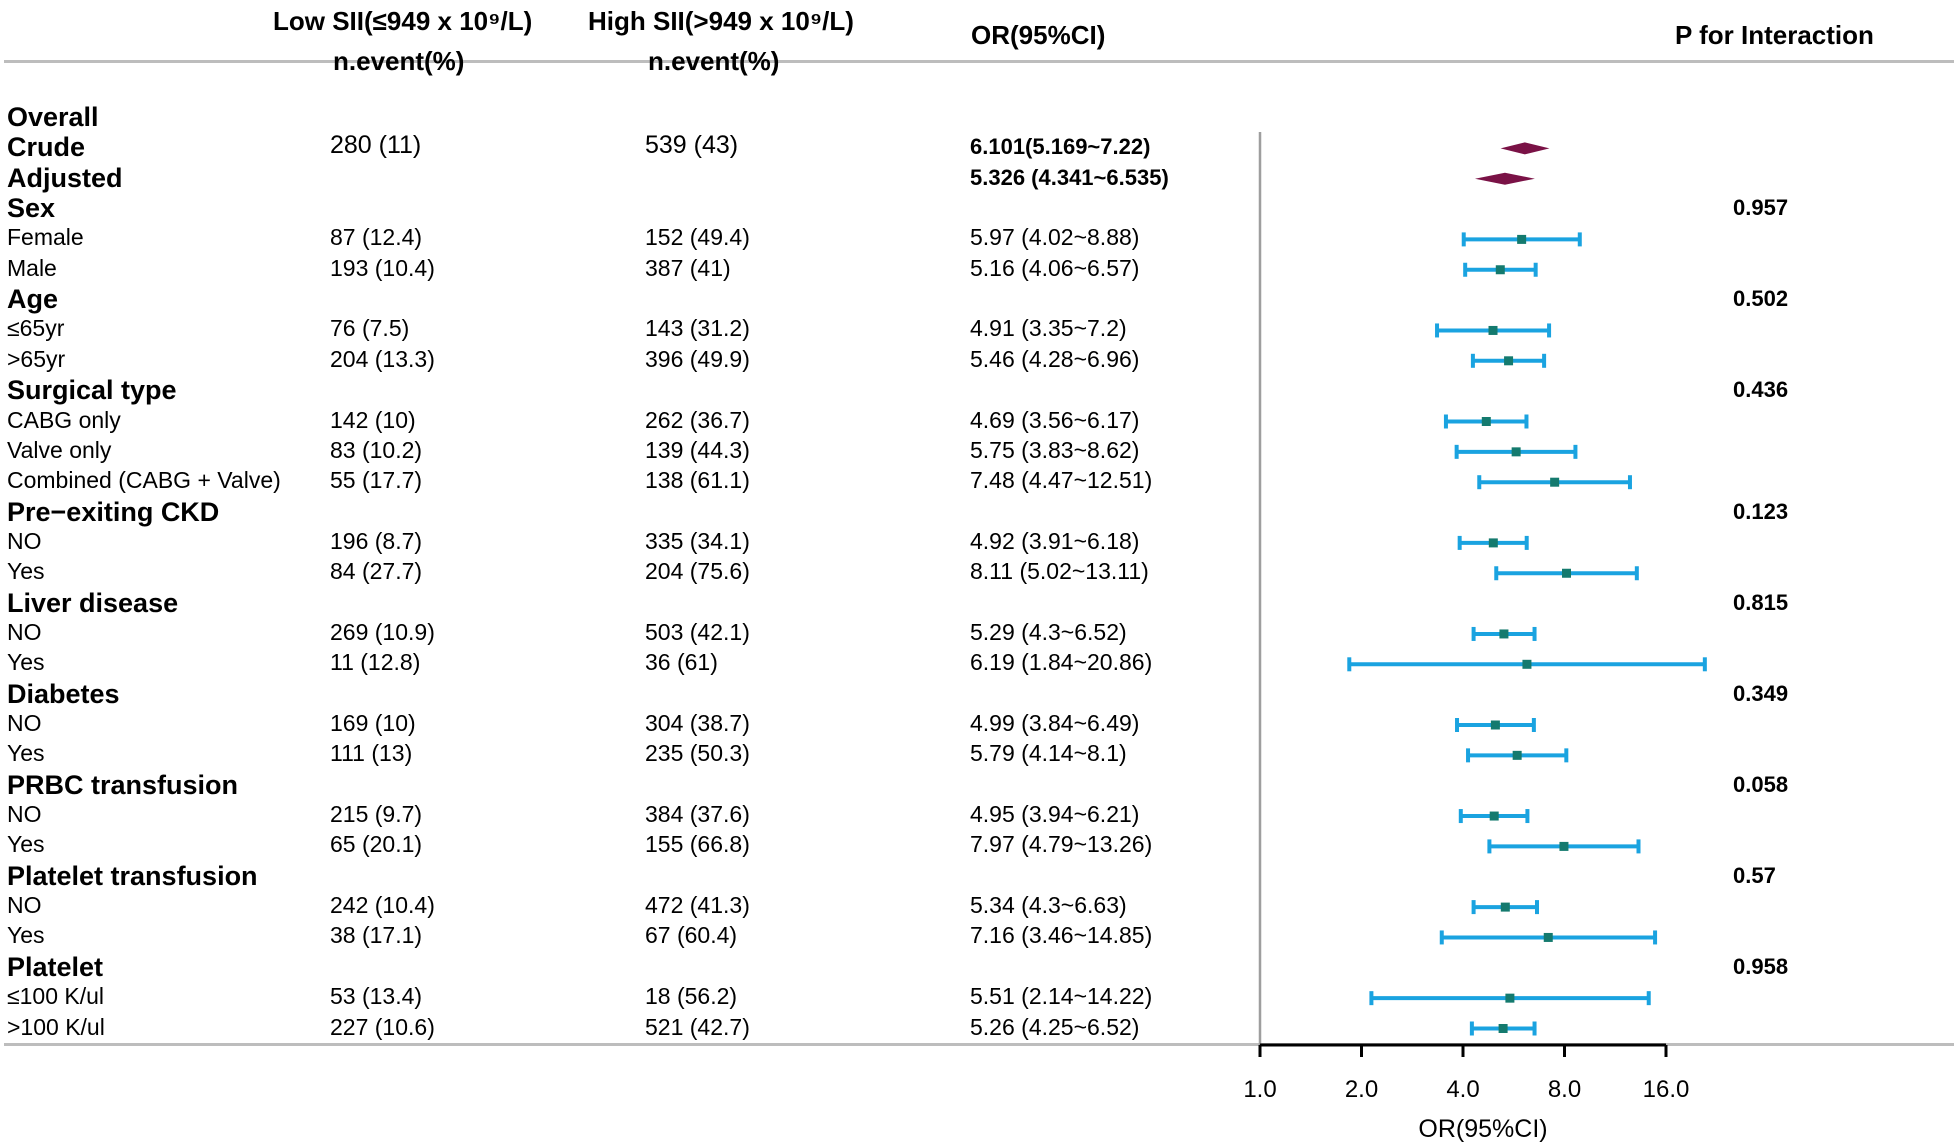  What do you see at coordinates (373, 723) in the screenshot?
I see `low-sii-value: 169 (10)` at bounding box center [373, 723].